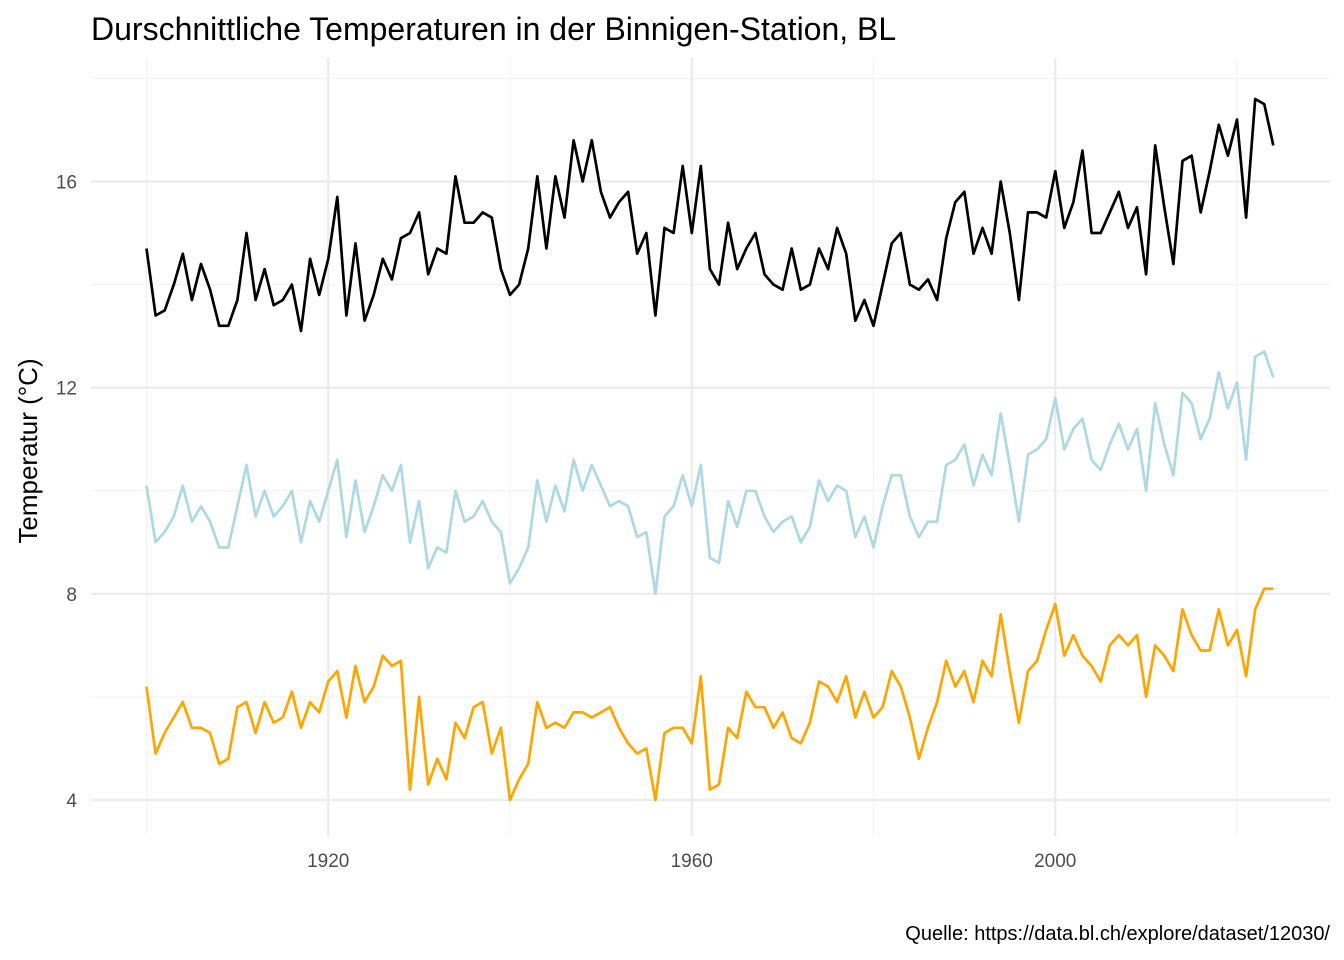  What do you see at coordinates (71, 801) in the screenshot?
I see `y-tick-label: 4` at bounding box center [71, 801].